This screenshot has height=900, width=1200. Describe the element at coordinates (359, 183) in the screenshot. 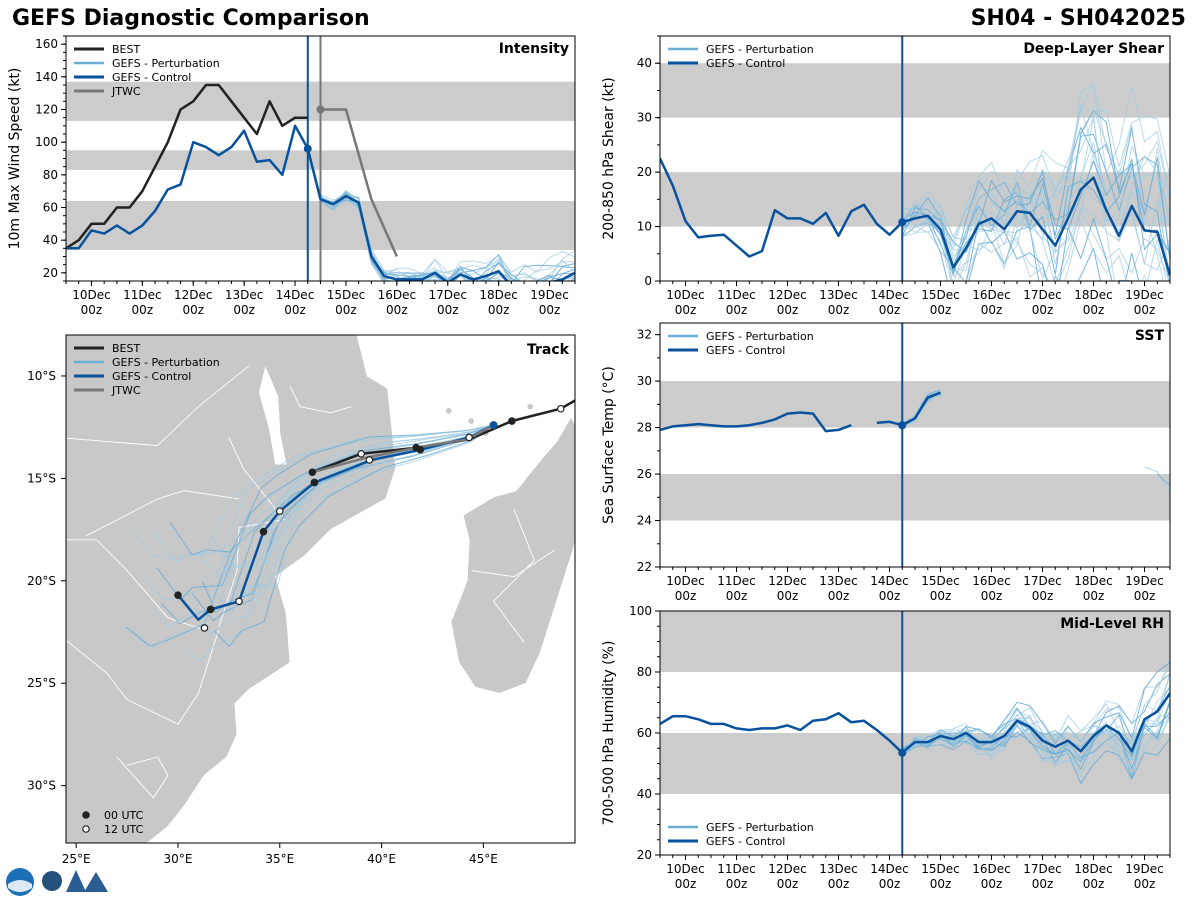

I see `jtwc-forecast-line` at that location.